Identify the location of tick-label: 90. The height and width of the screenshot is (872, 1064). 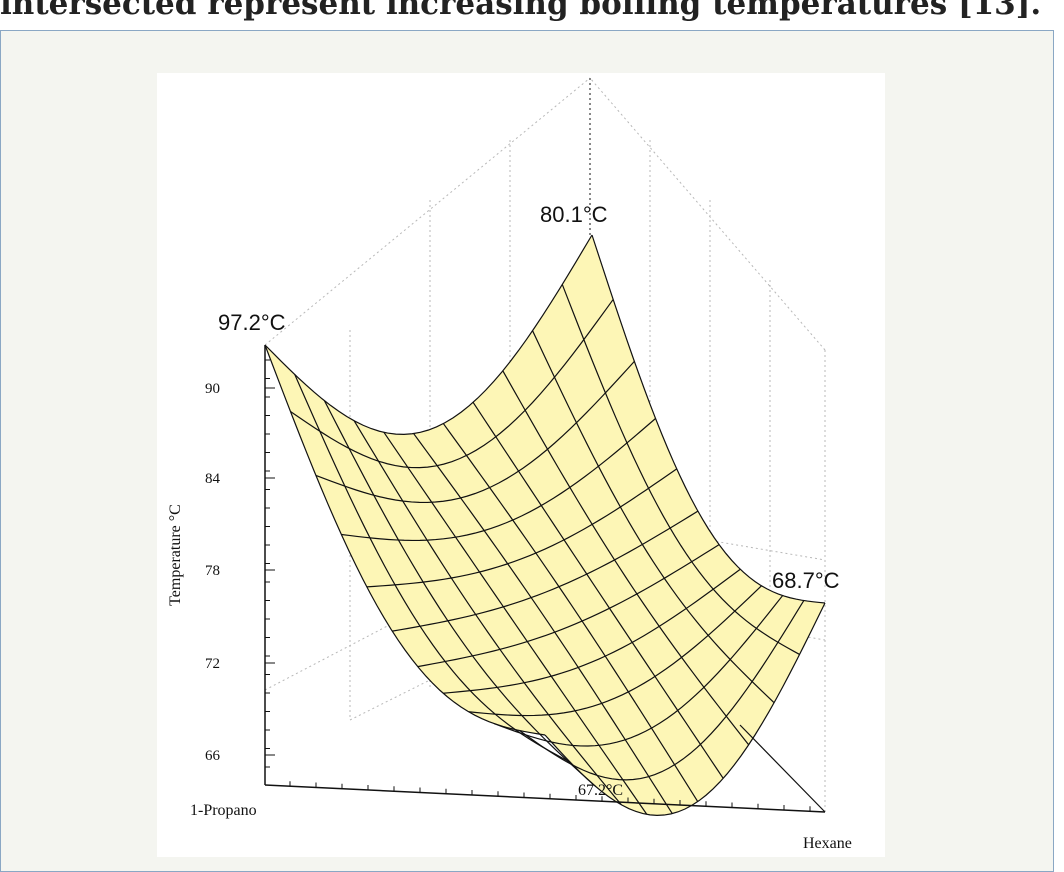
(212, 389).